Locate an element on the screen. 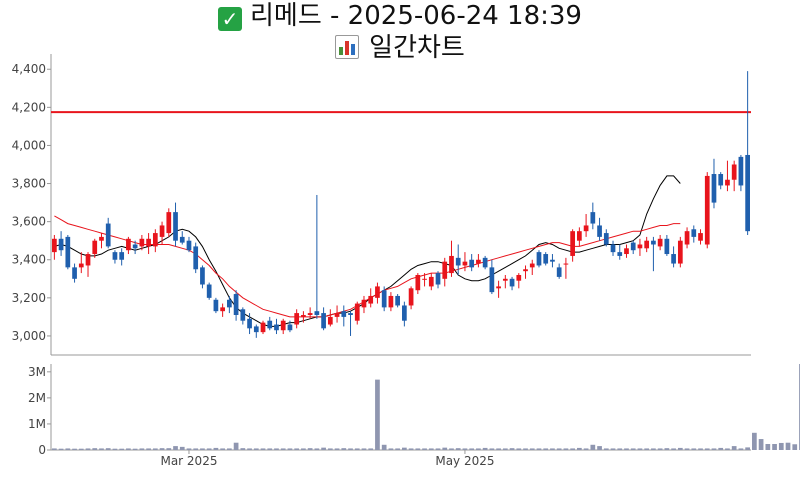  title-text: 리메드 - 2025-06-24 18:39 is located at coordinates (416, 16).